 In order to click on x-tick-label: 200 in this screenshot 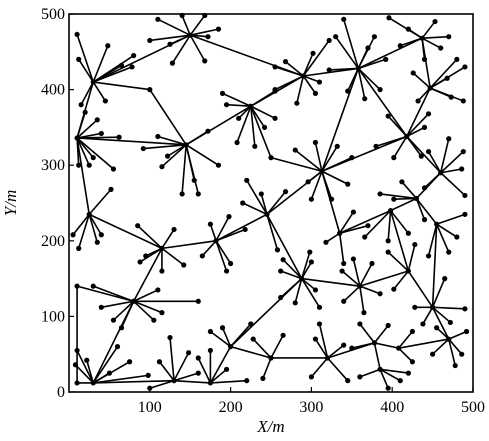, I will do `click(231, 407)`.